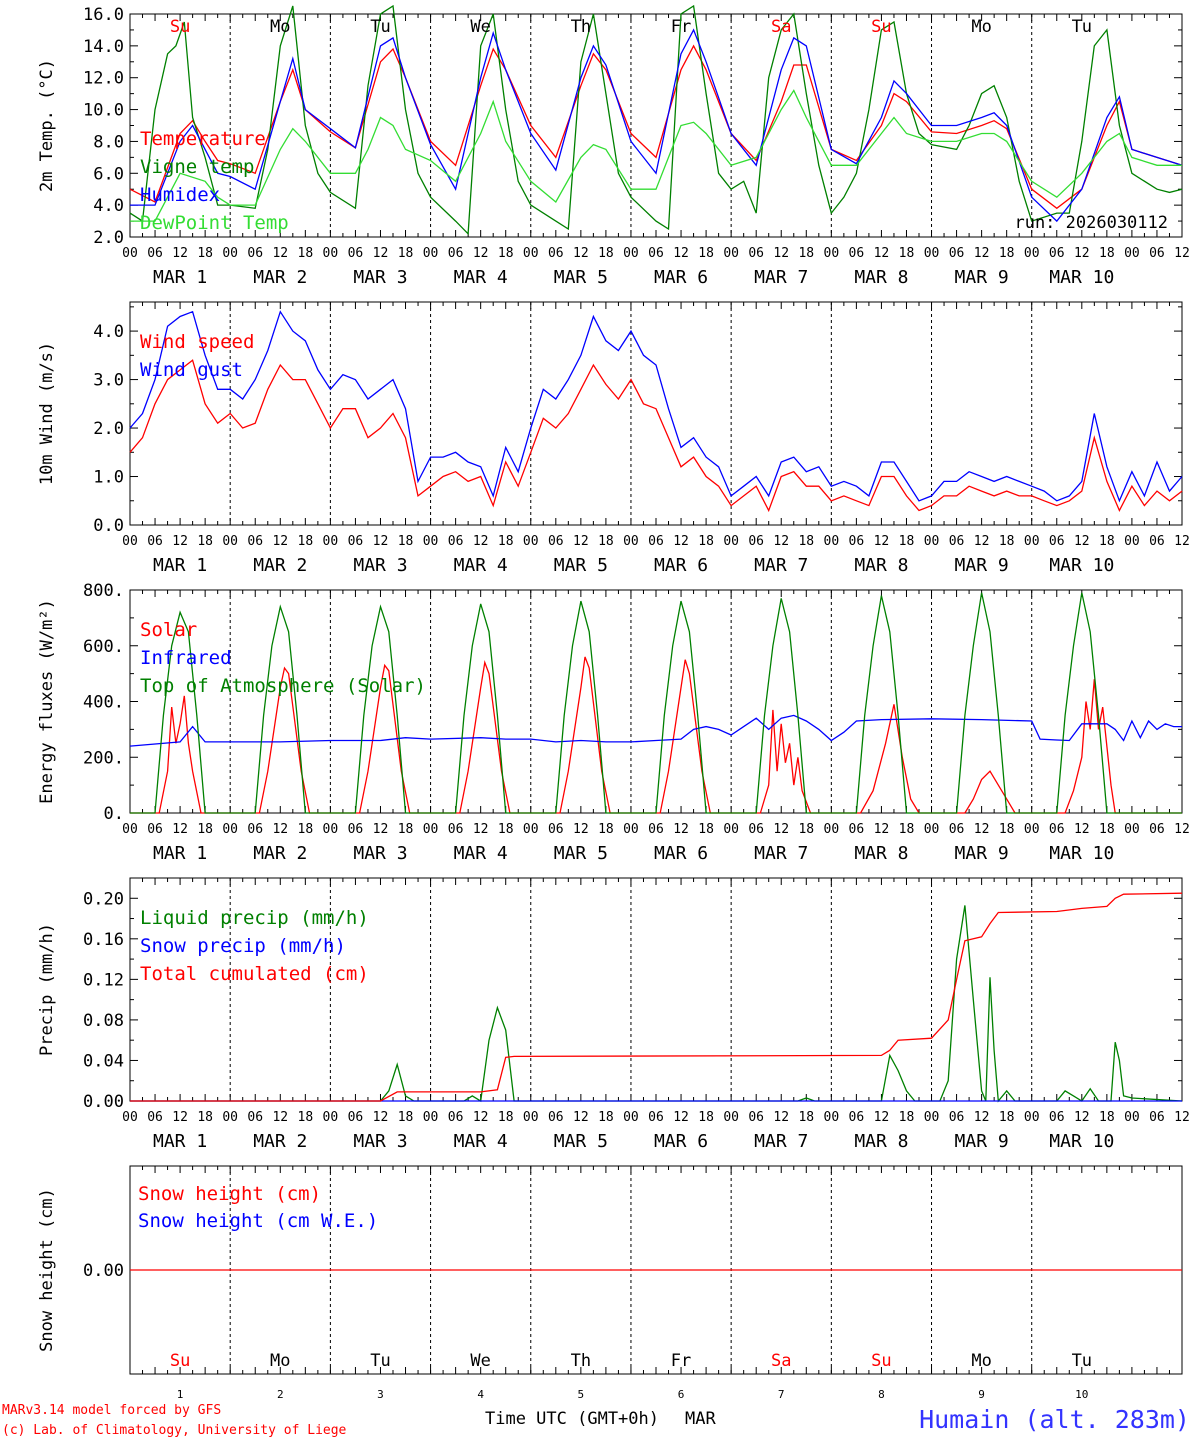 Image resolution: width=1194 pixels, height=1440 pixels. What do you see at coordinates (180, 1394) in the screenshot?
I see `day-number-label: 1` at bounding box center [180, 1394].